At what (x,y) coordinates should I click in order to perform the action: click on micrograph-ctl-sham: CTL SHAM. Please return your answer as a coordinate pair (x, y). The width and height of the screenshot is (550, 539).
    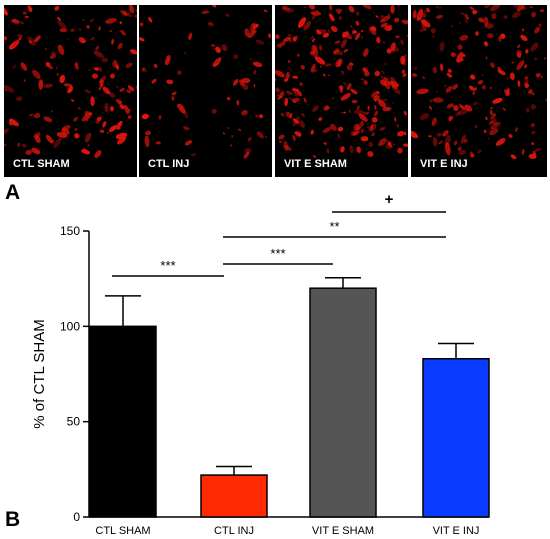
    Looking at the image, I should click on (70, 91).